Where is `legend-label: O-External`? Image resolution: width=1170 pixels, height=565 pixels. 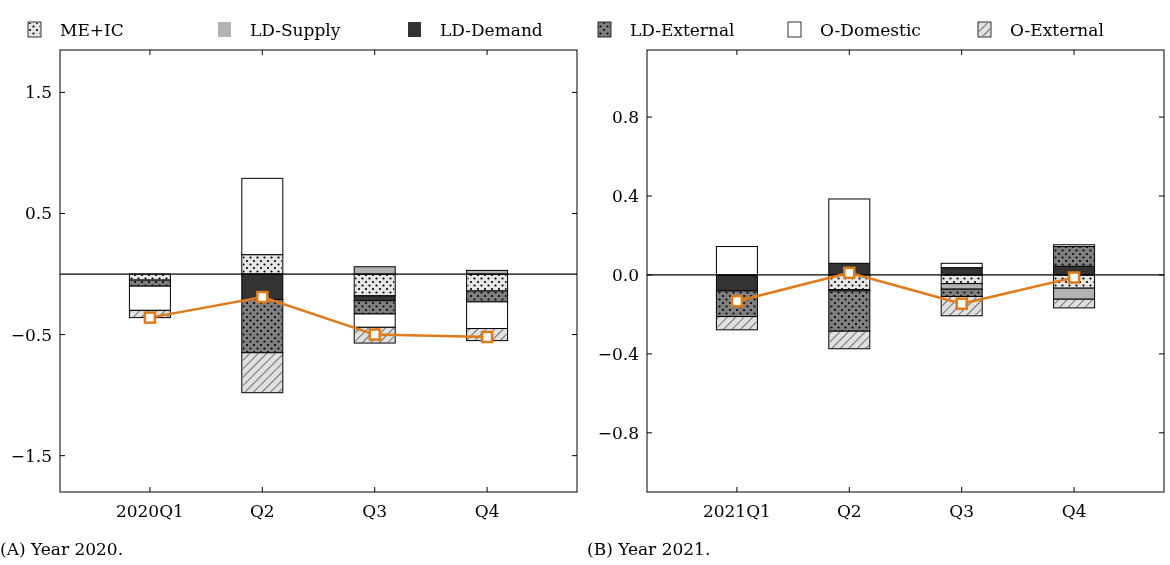 legend-label: O-External is located at coordinates (1057, 29).